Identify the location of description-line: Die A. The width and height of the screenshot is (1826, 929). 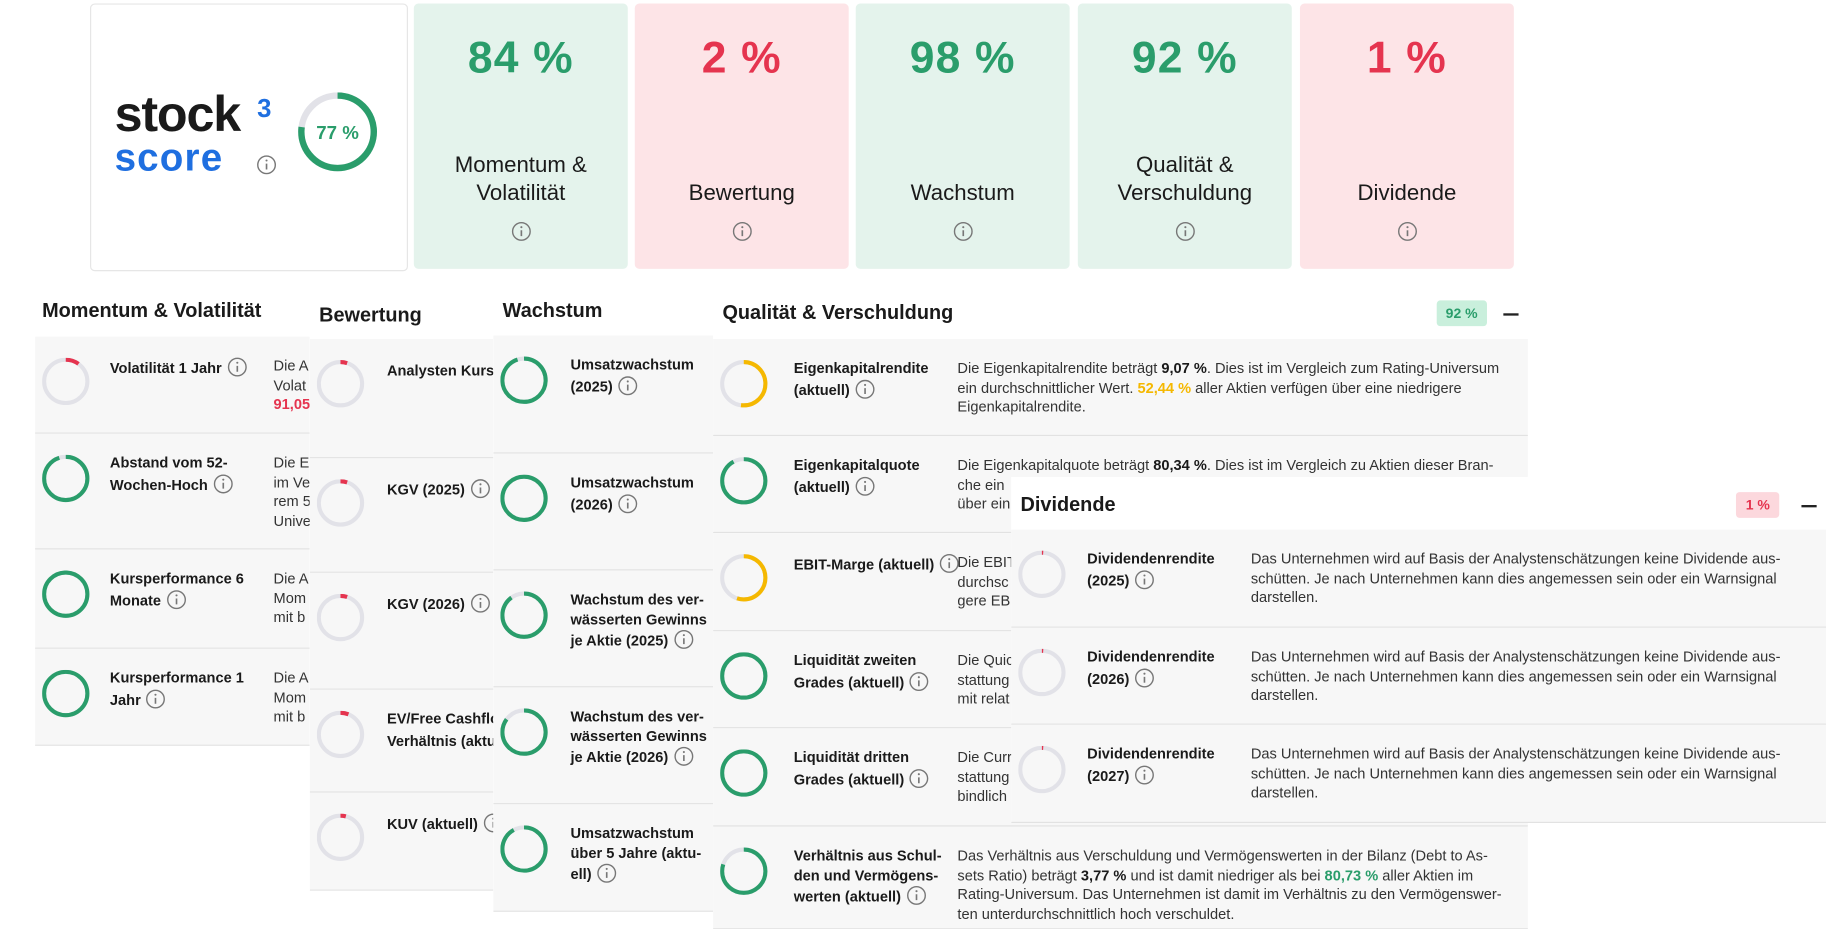
(291, 678).